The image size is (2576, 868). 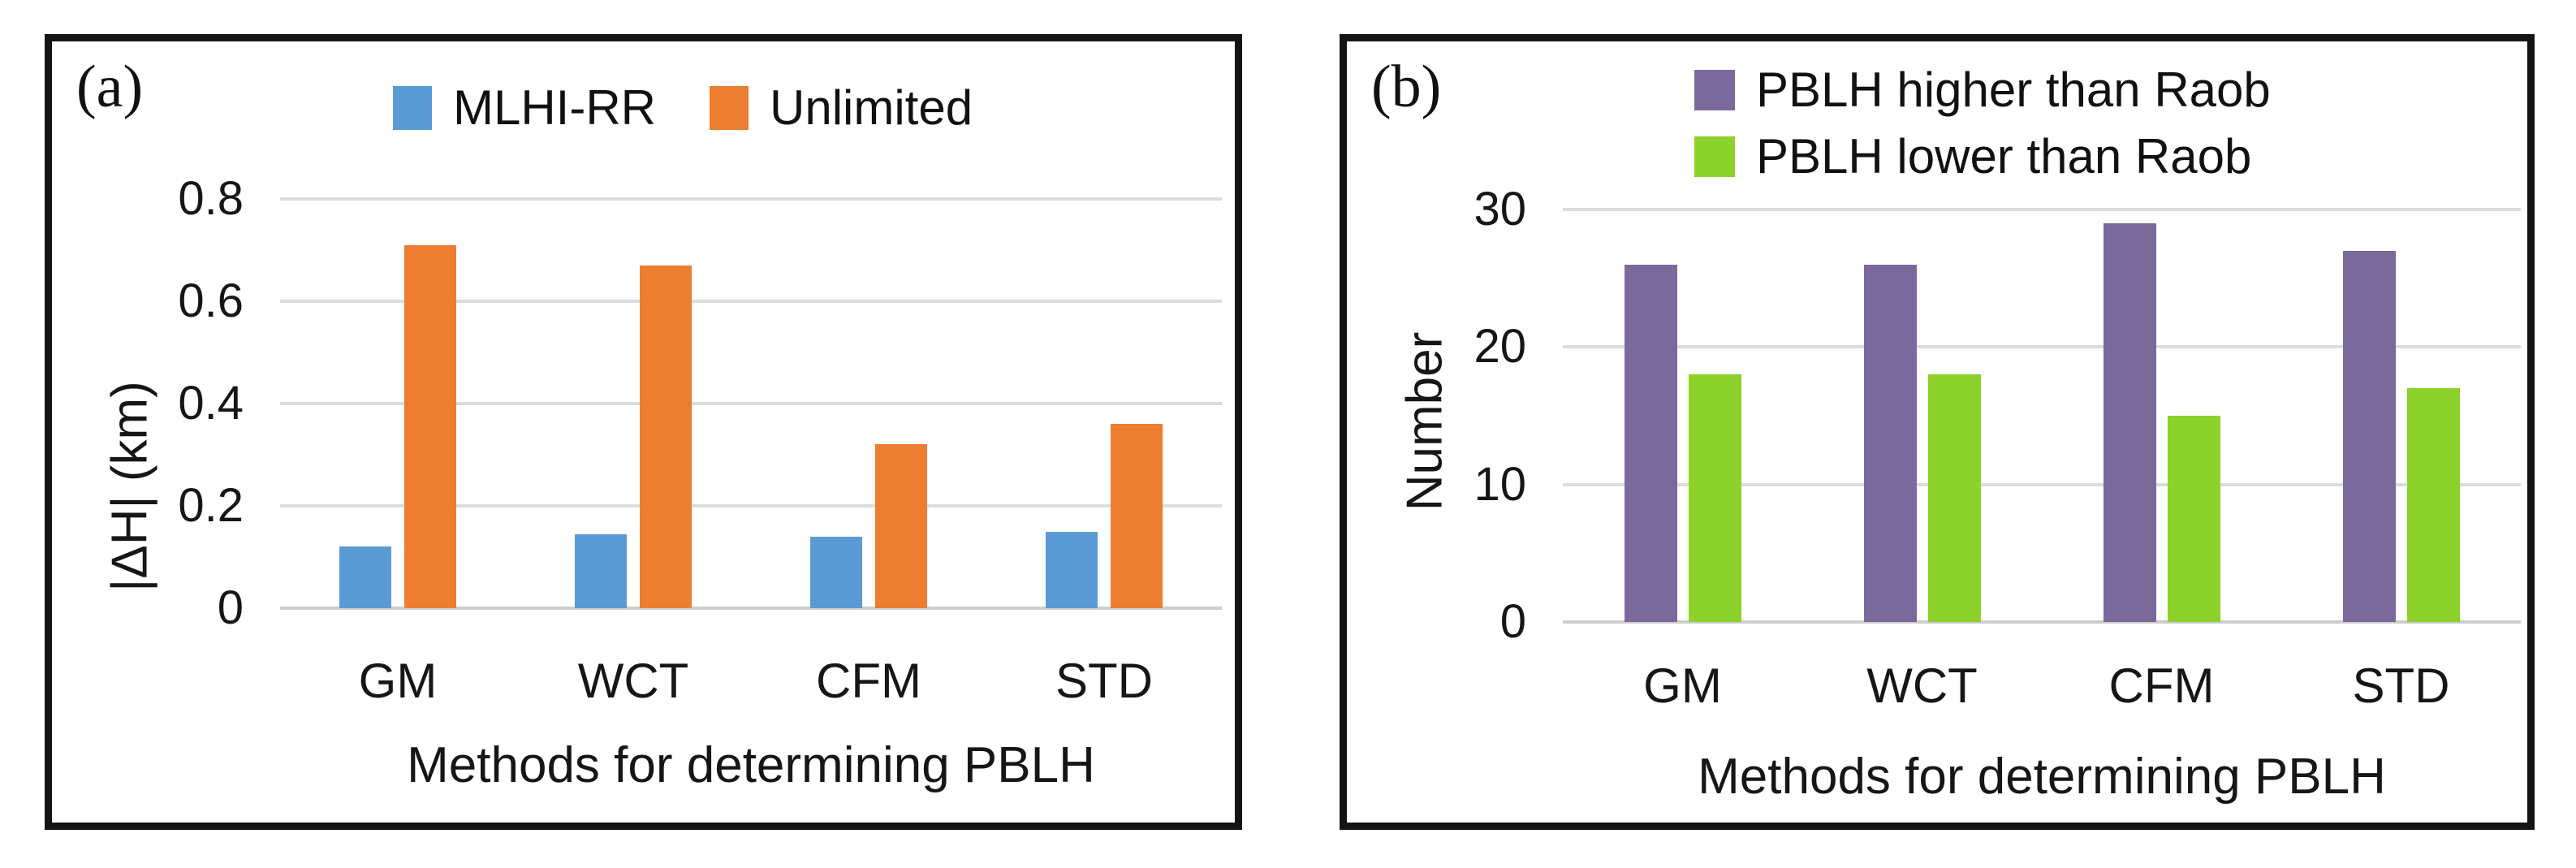 I want to click on legend: MLHI-RR Unlimited, so click(x=683, y=108).